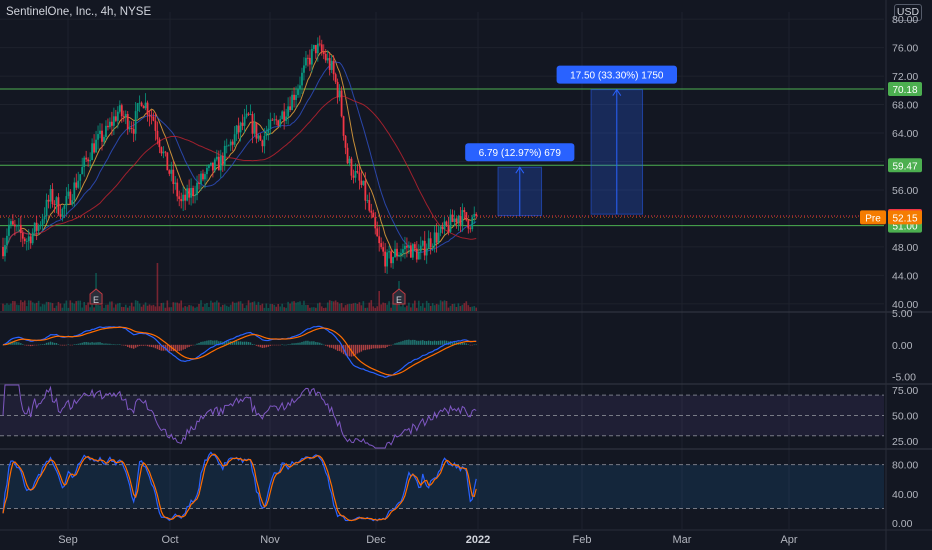  What do you see at coordinates (904, 166) in the screenshot?
I see `level-price-badge: 59.47` at bounding box center [904, 166].